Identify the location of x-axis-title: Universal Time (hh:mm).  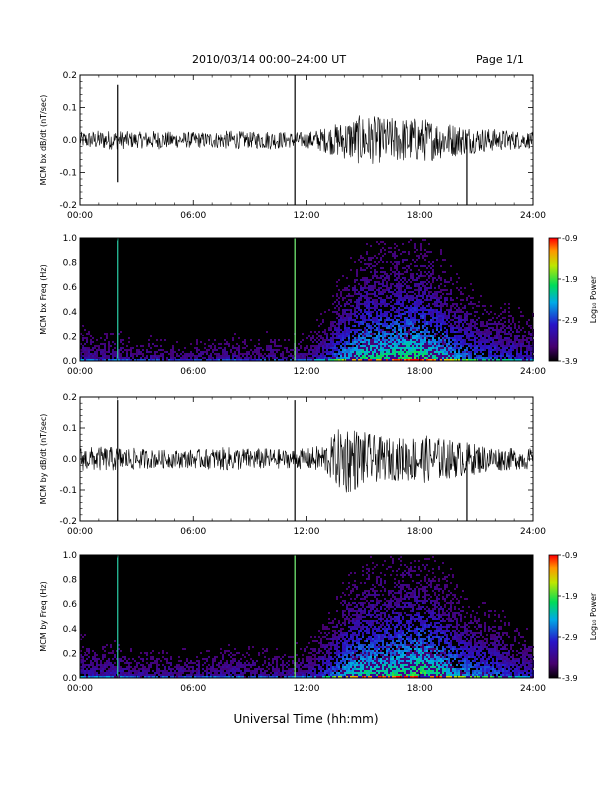
(306, 719).